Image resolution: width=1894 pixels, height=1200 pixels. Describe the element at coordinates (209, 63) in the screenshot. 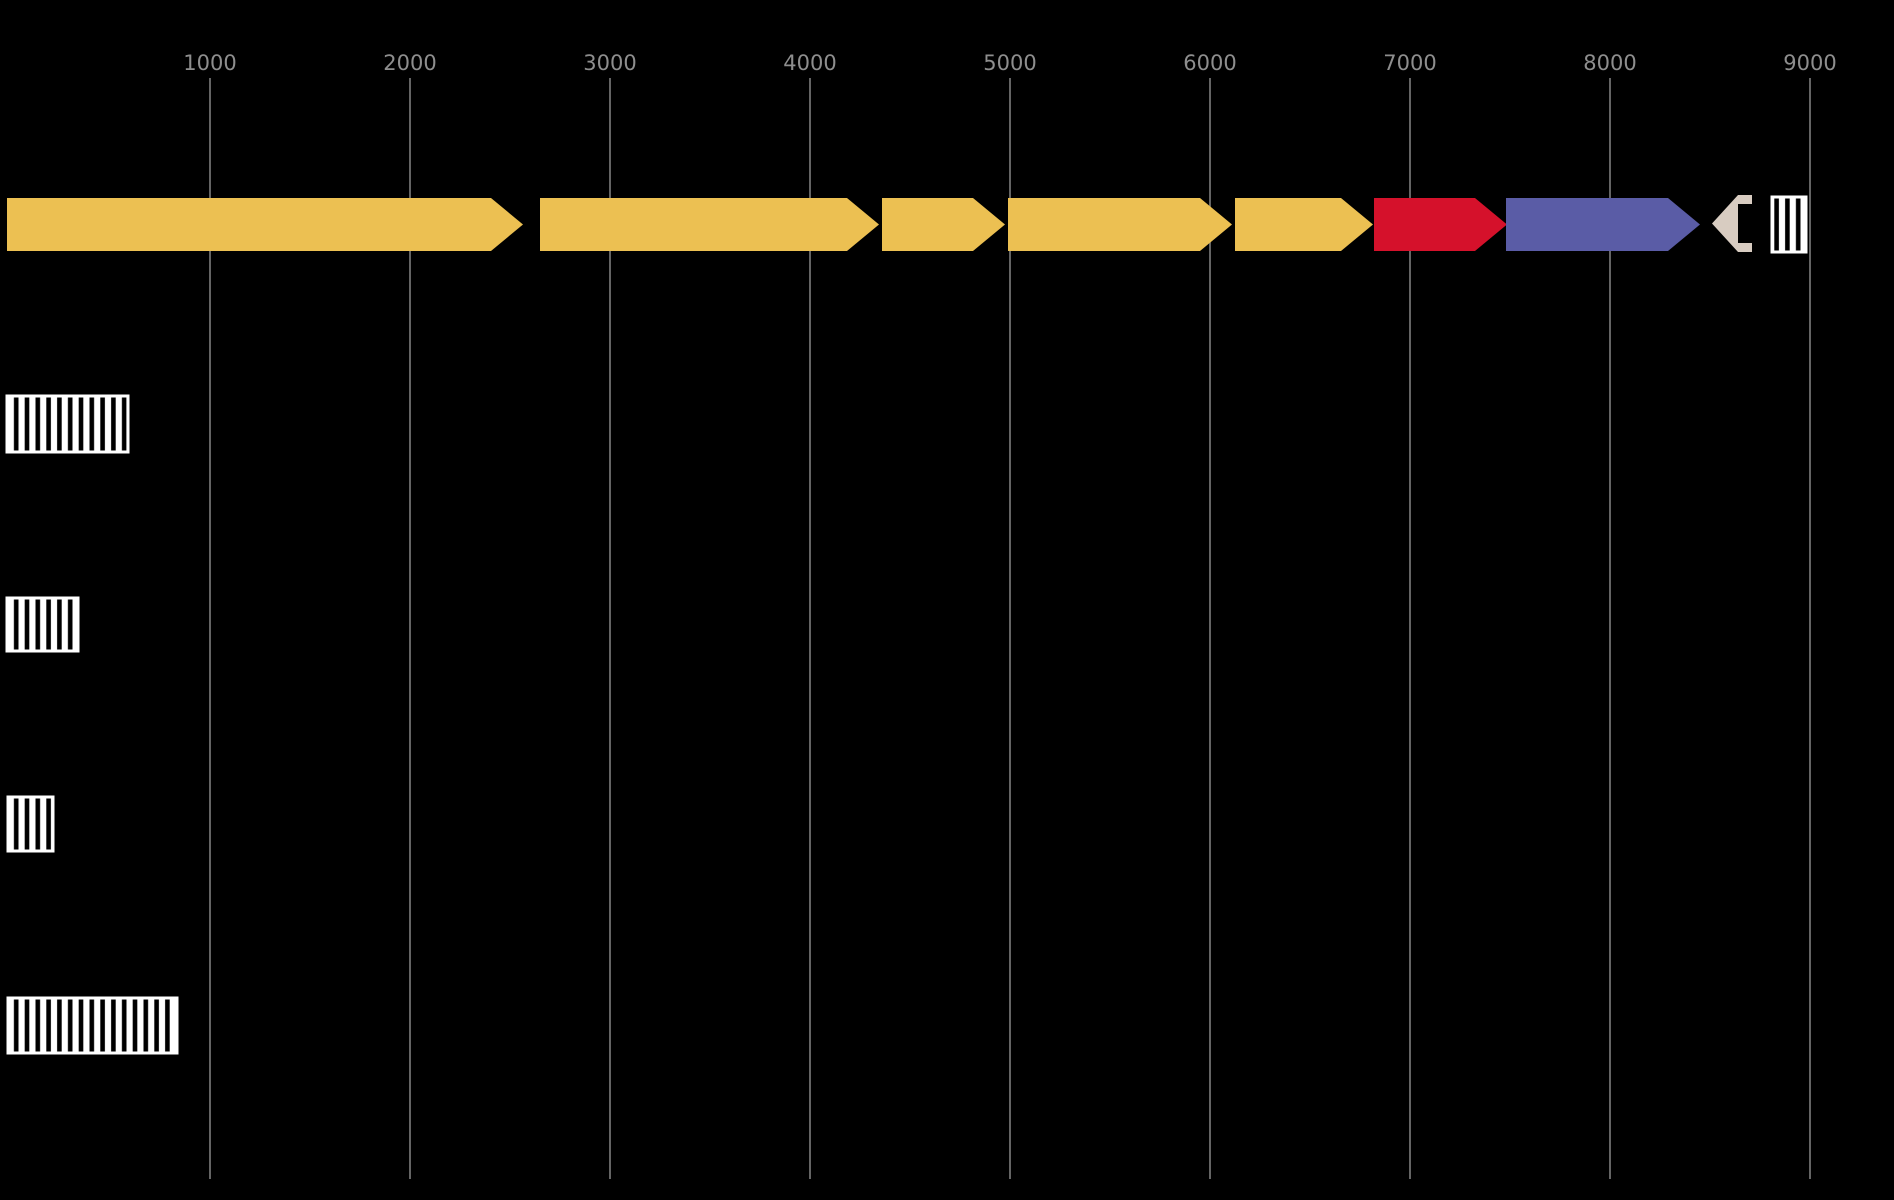

I see `axis-tick-label: 1000` at that location.